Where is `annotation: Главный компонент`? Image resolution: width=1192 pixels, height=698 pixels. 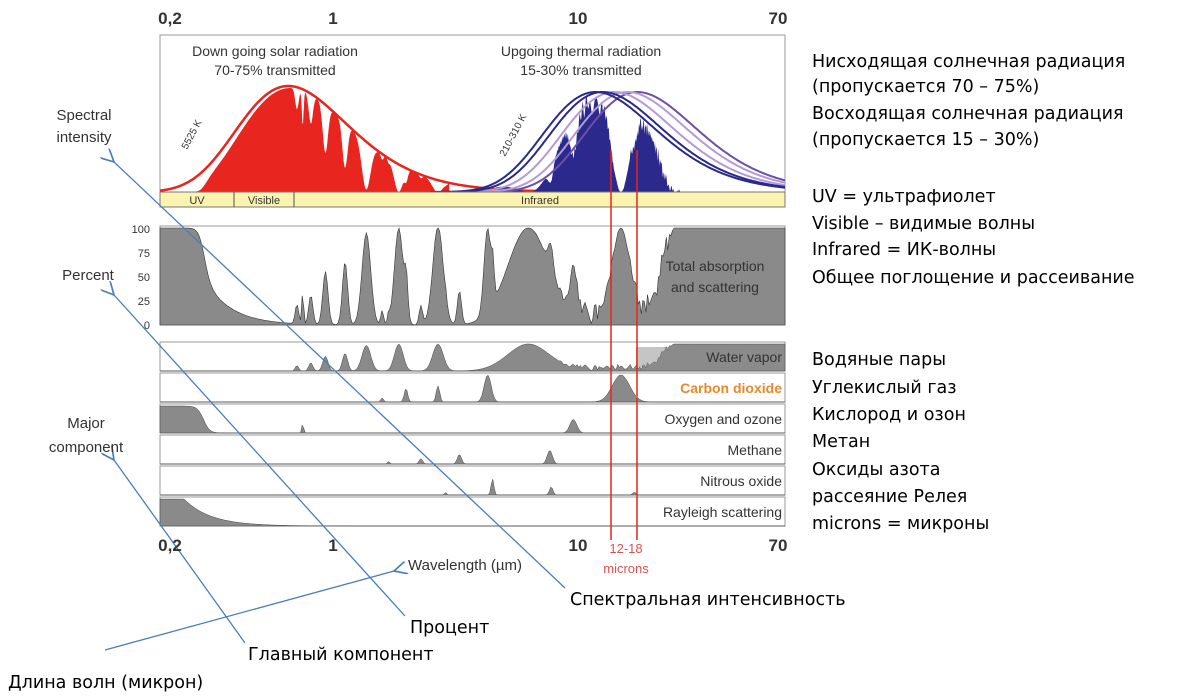
annotation: Главный компонент is located at coordinates (341, 655).